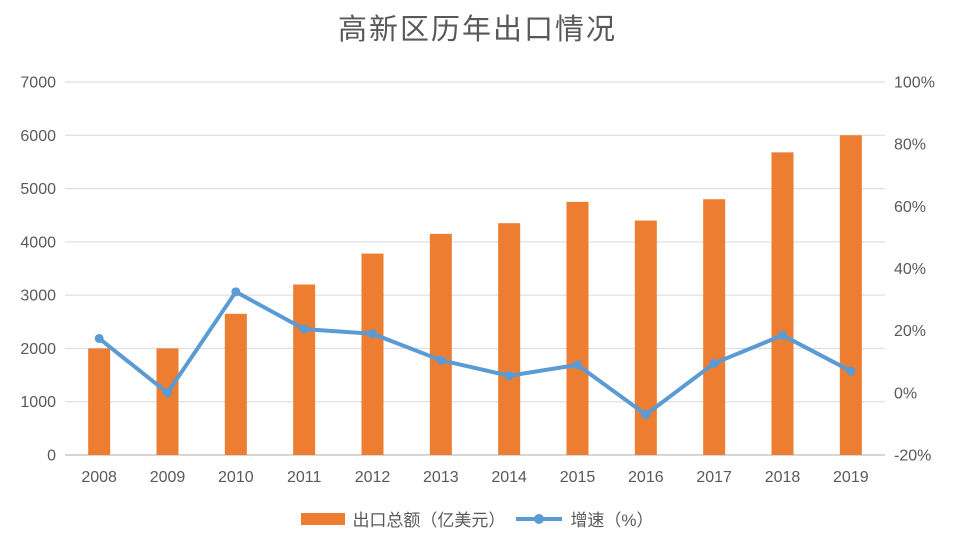  What do you see at coordinates (477, 30) in the screenshot?
I see `chart-title: 高新区历年出口情况` at bounding box center [477, 30].